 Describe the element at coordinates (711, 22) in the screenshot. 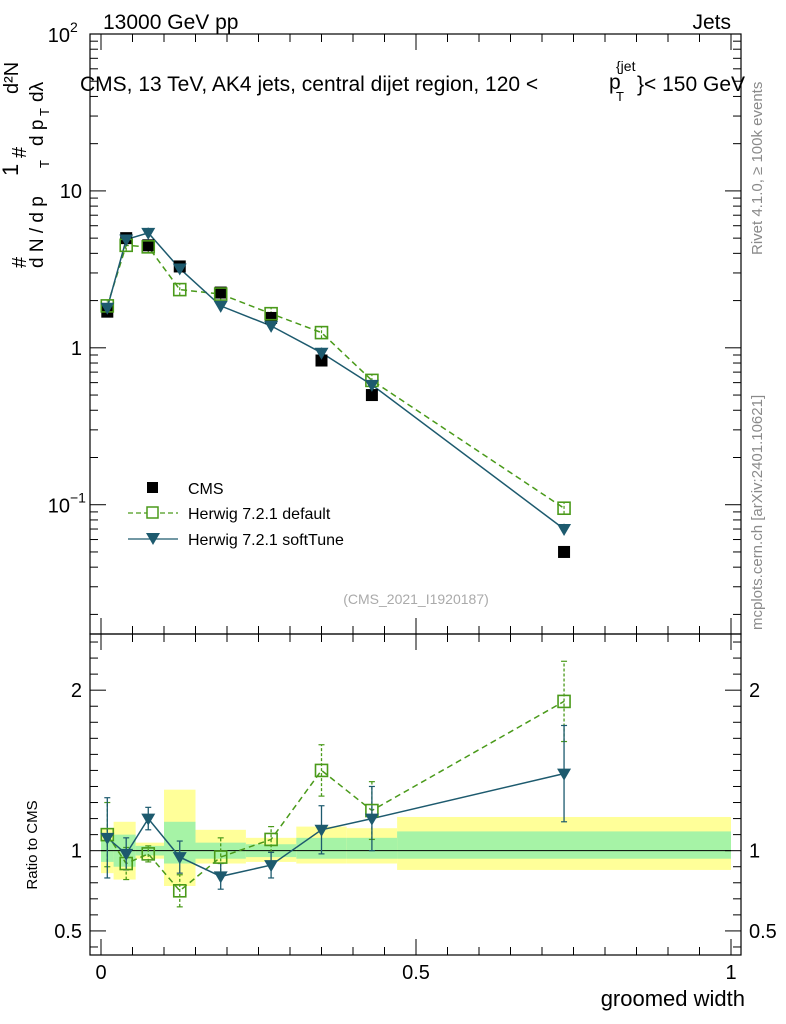

I see `header-right: Jets` at that location.